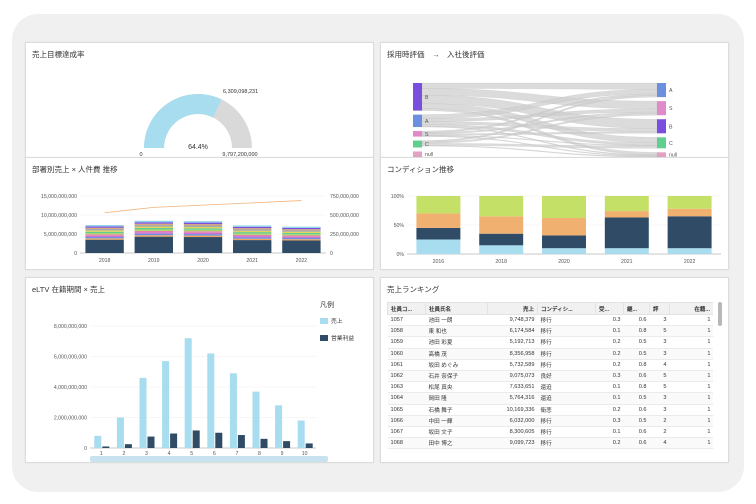 The height and width of the screenshot is (504, 756). What do you see at coordinates (550, 342) in the screenshot?
I see `ranking-row: 1059 池田 彩夏 5,192,713 移行 0.2 0.5 3 1` at bounding box center [550, 342].